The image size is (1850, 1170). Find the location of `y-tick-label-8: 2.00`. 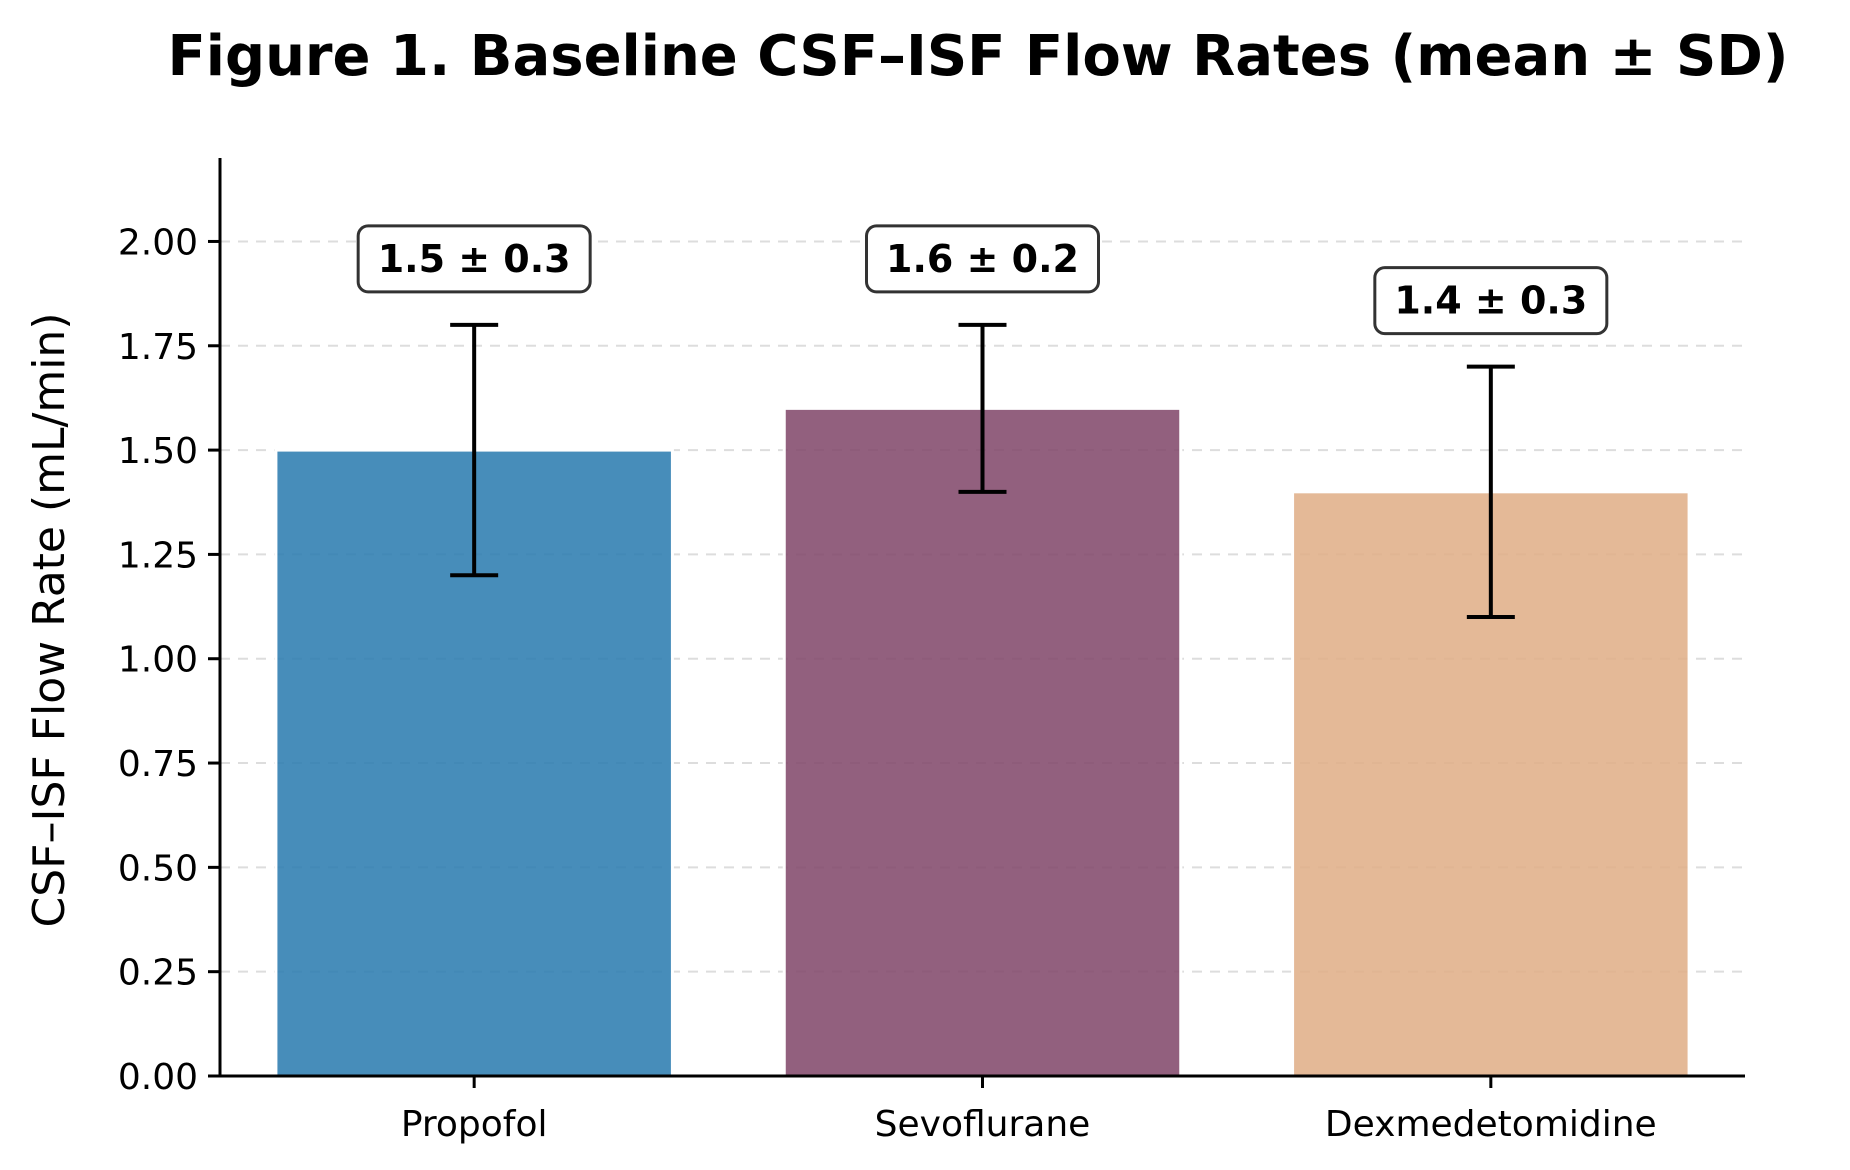

y-tick-label-8: 2.00 is located at coordinates (158, 242).